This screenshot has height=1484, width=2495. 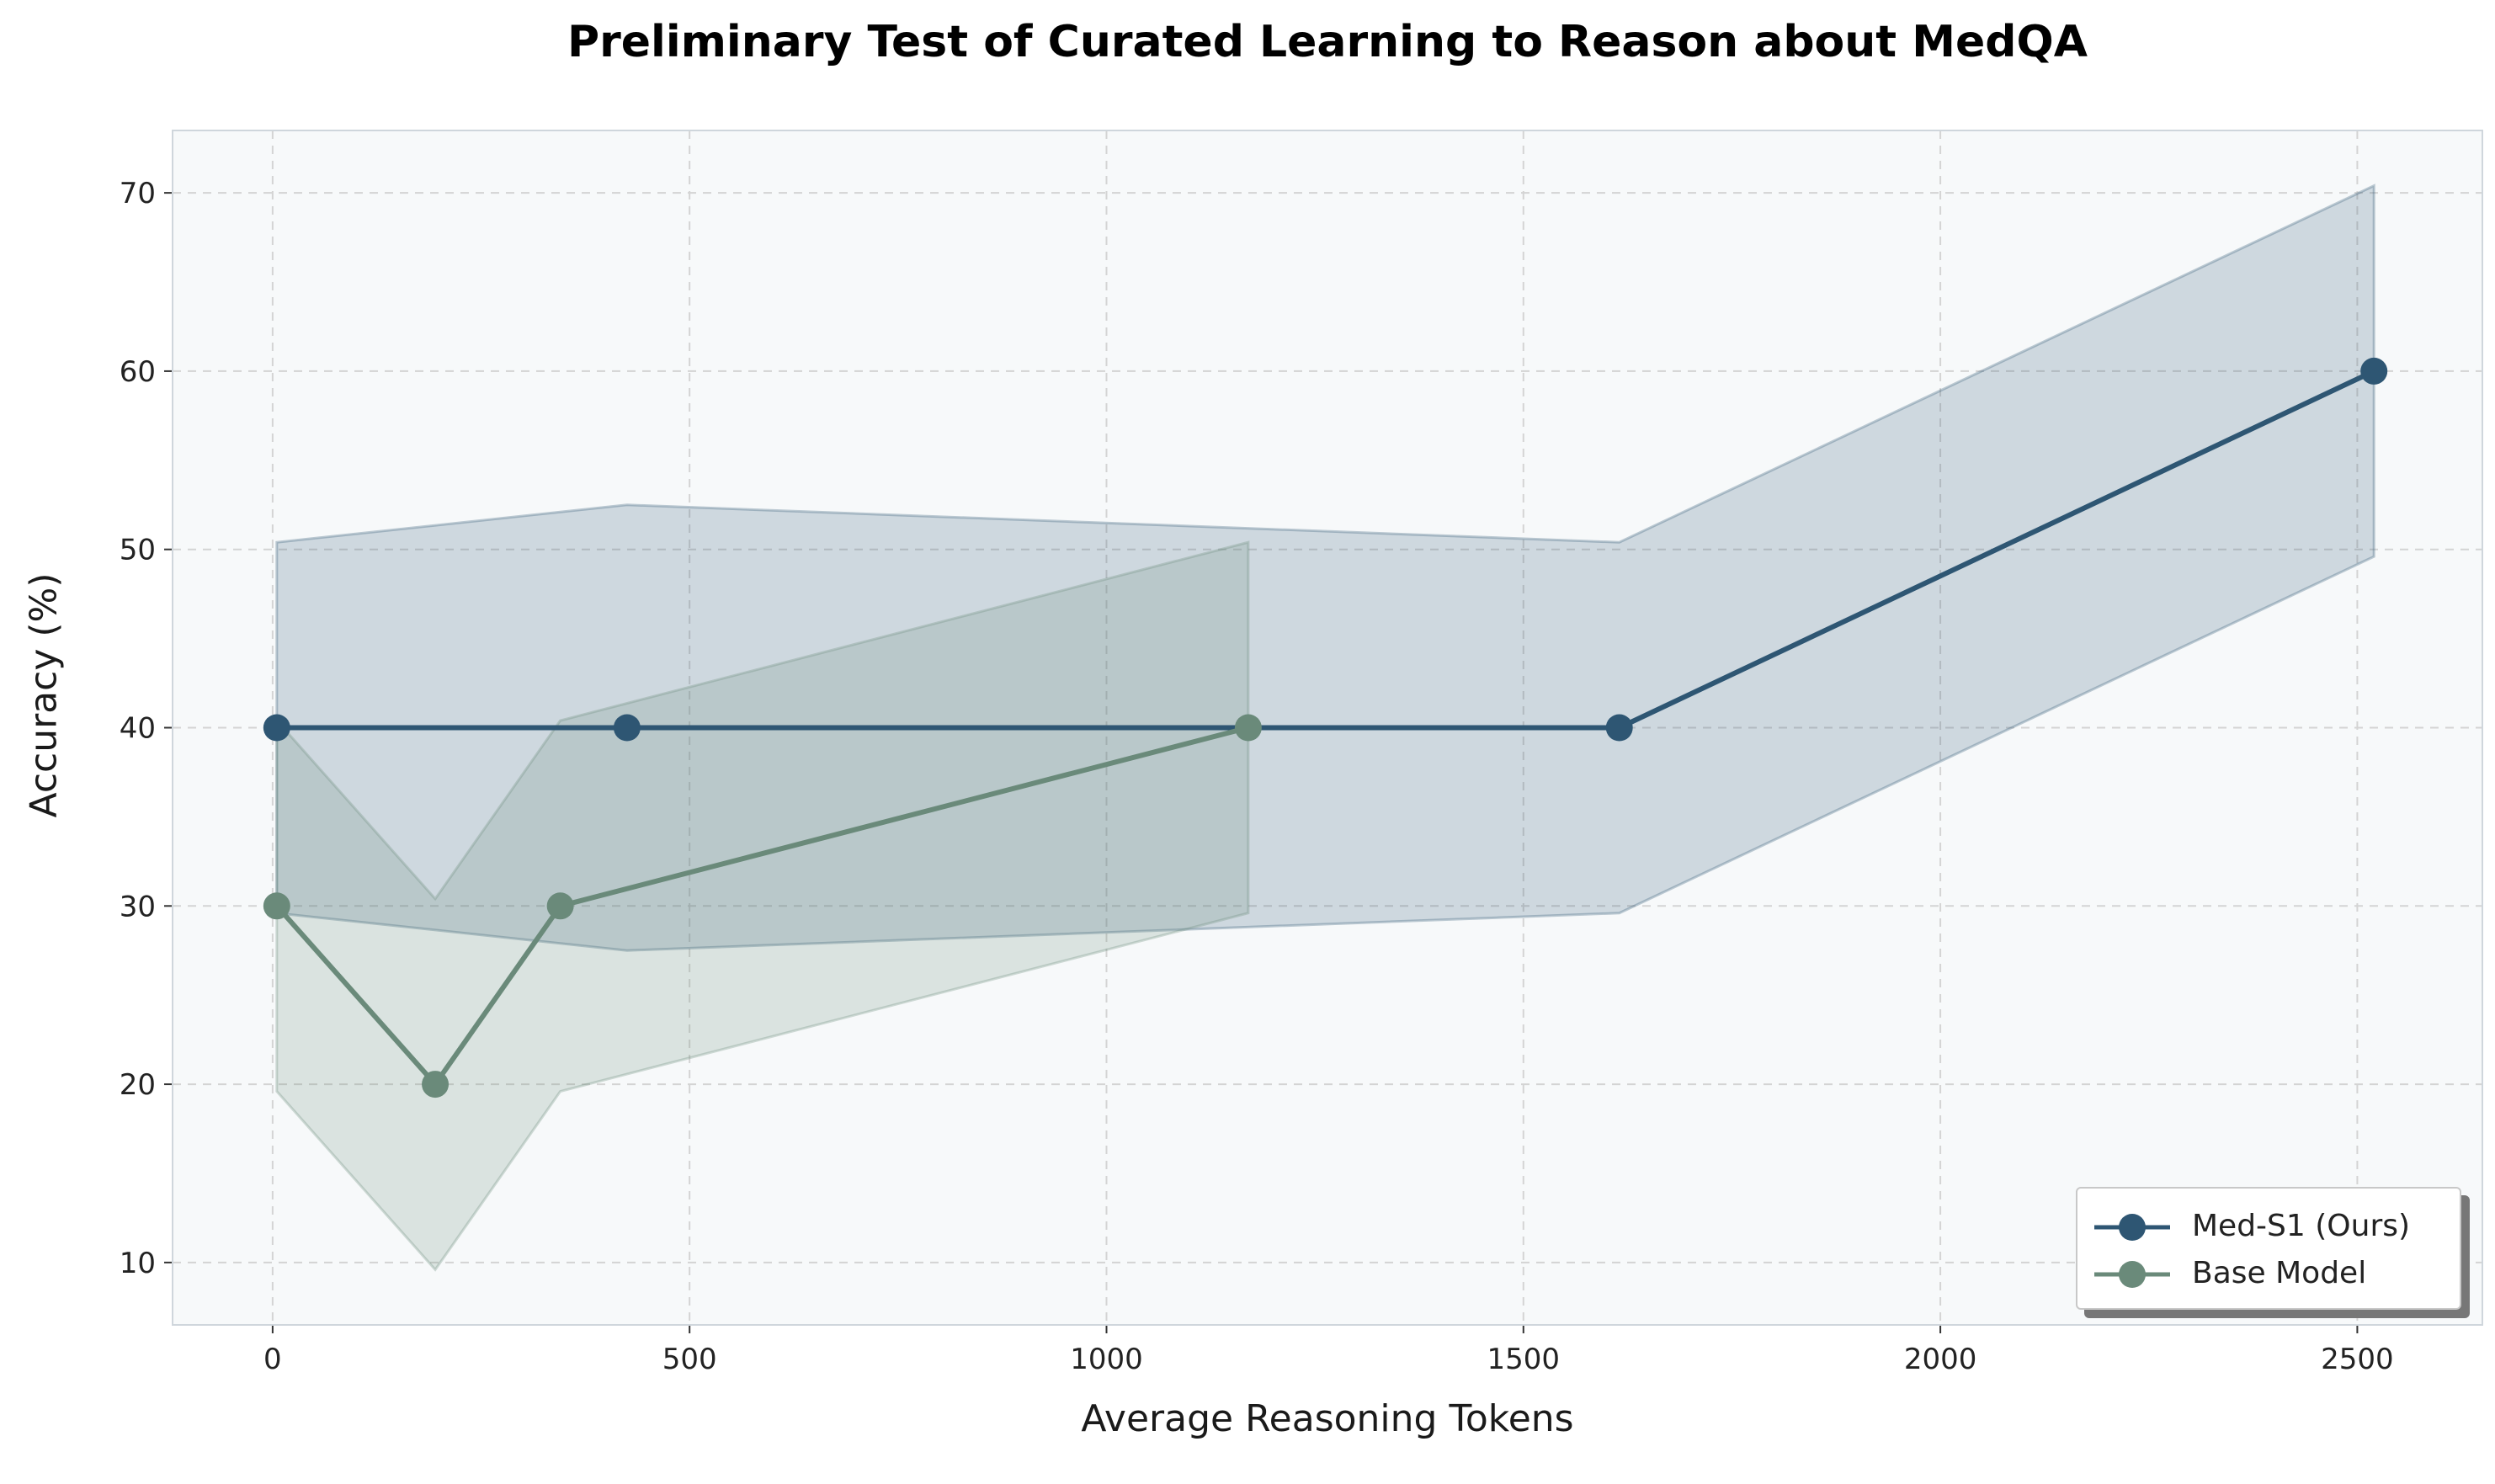 What do you see at coordinates (2279, 1273) in the screenshot?
I see `legend-label-base-model: Base Model` at bounding box center [2279, 1273].